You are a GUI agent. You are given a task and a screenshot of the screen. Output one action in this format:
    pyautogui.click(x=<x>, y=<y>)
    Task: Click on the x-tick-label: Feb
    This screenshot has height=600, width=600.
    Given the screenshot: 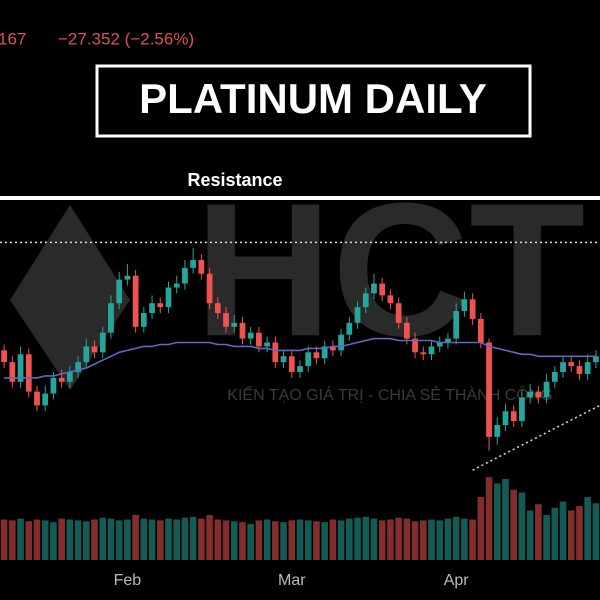 What is the action you would take?
    pyautogui.click(x=128, y=580)
    